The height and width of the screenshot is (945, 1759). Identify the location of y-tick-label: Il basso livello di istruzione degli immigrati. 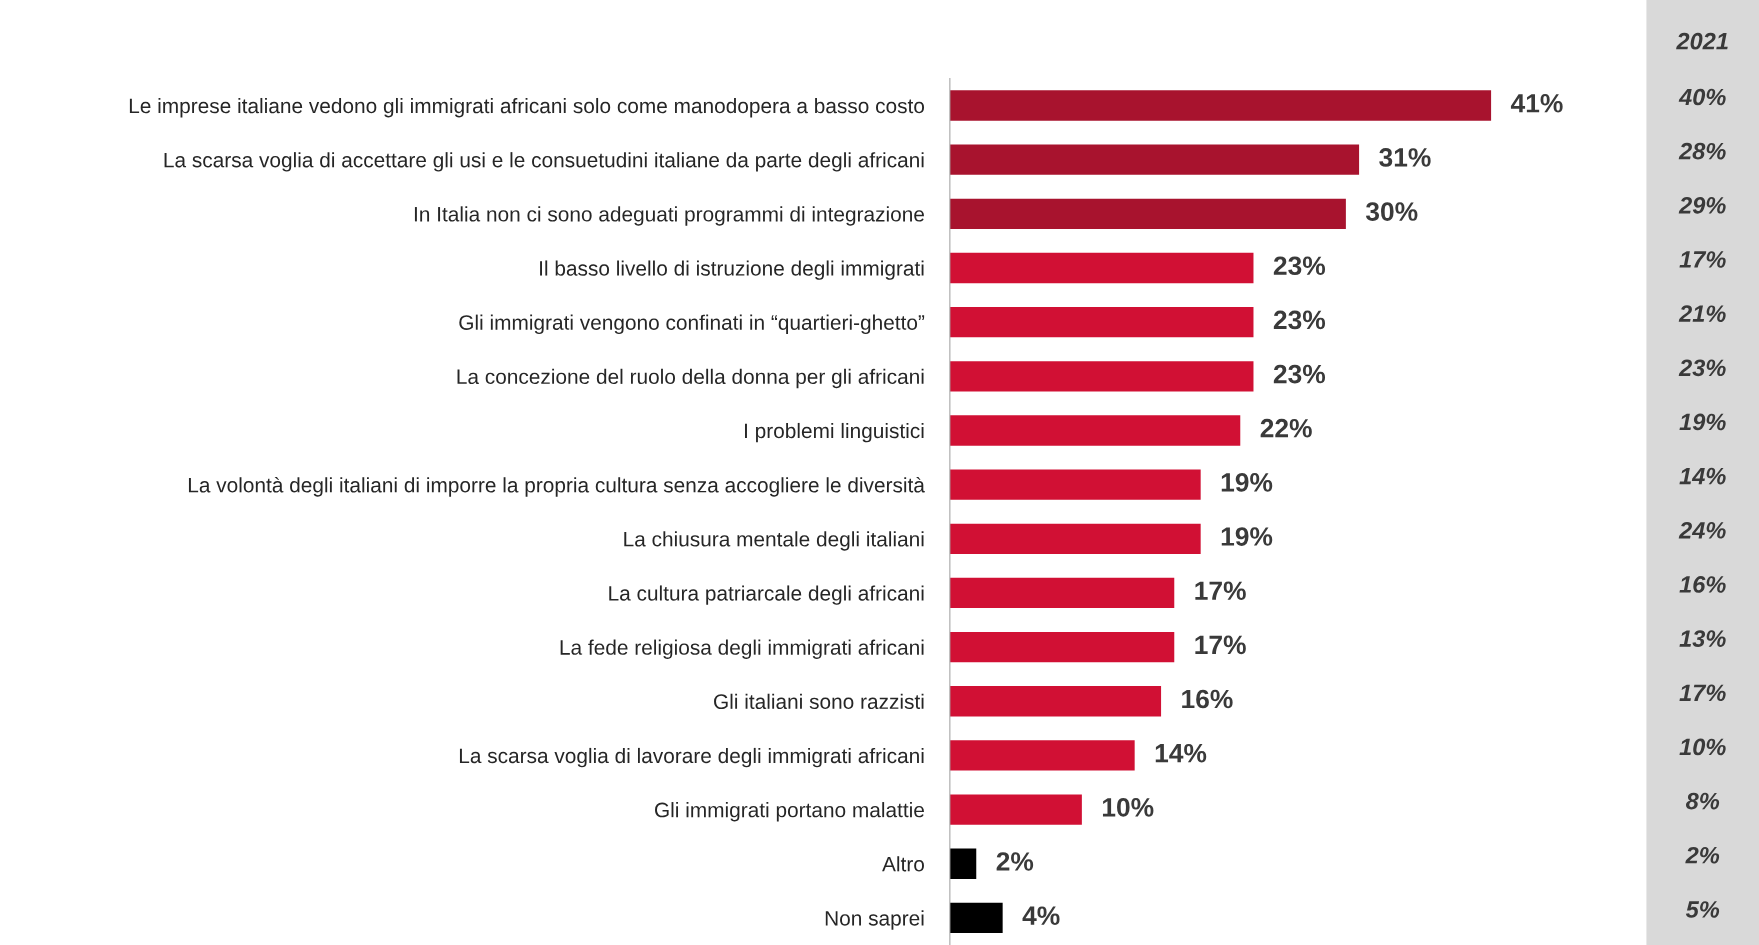
(732, 270).